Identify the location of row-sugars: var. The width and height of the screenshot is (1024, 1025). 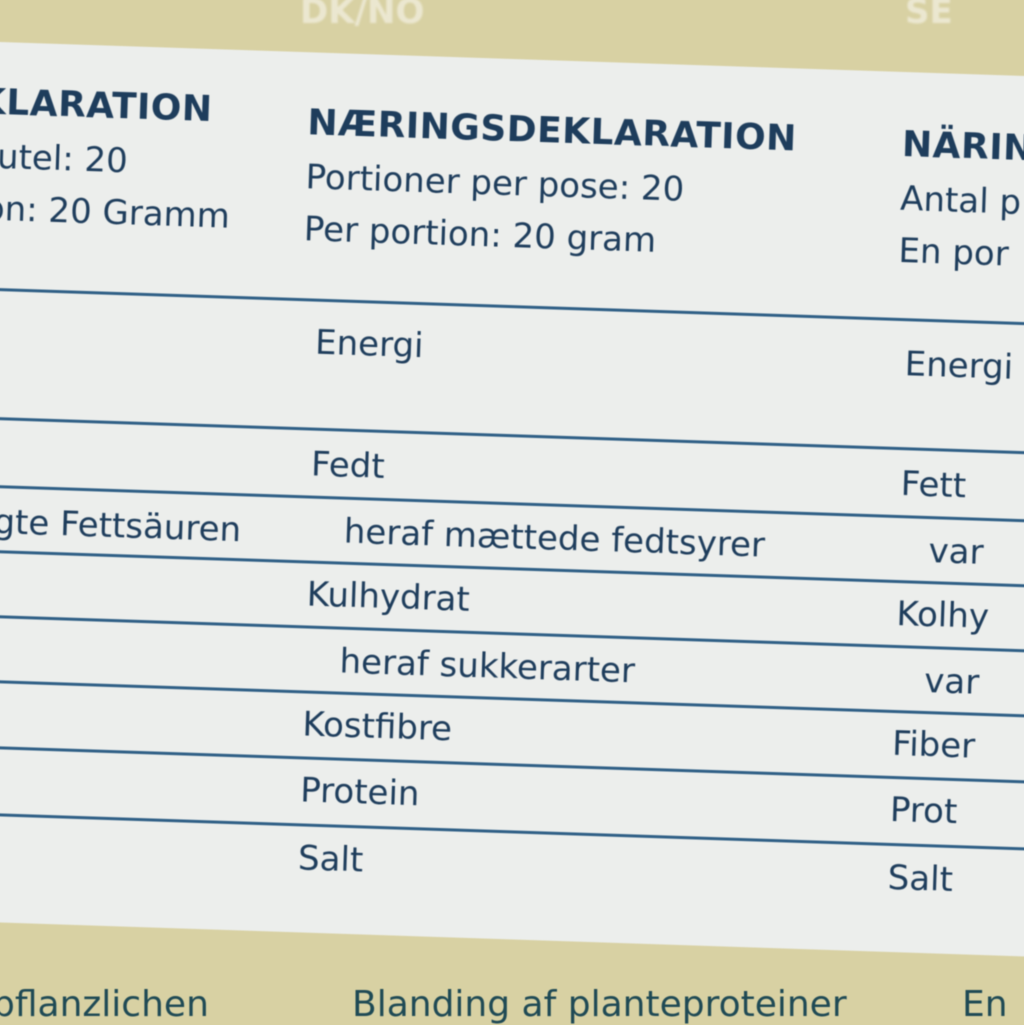
(951, 681).